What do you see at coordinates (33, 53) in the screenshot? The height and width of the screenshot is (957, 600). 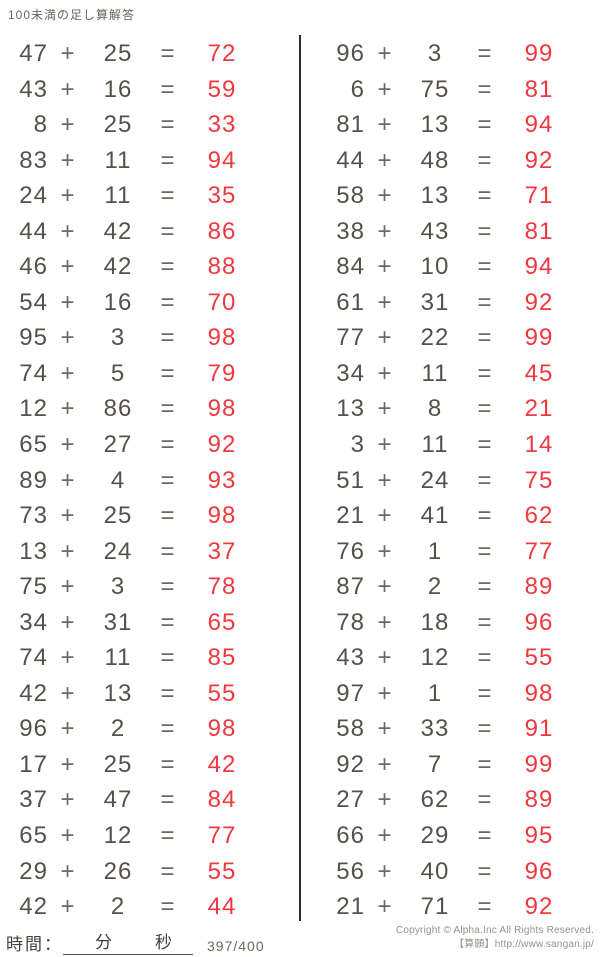 I see `operand-a: 47` at bounding box center [33, 53].